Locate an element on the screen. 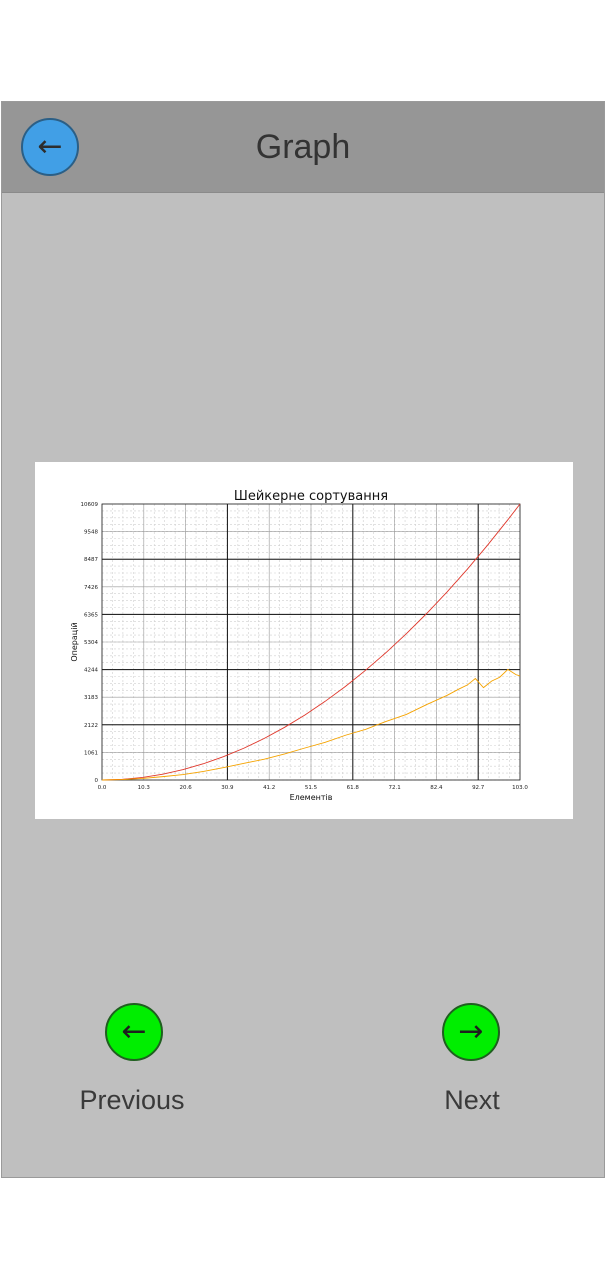 This screenshot has height=1280, width=606. arrow-right-icon: → is located at coordinates (471, 1031).